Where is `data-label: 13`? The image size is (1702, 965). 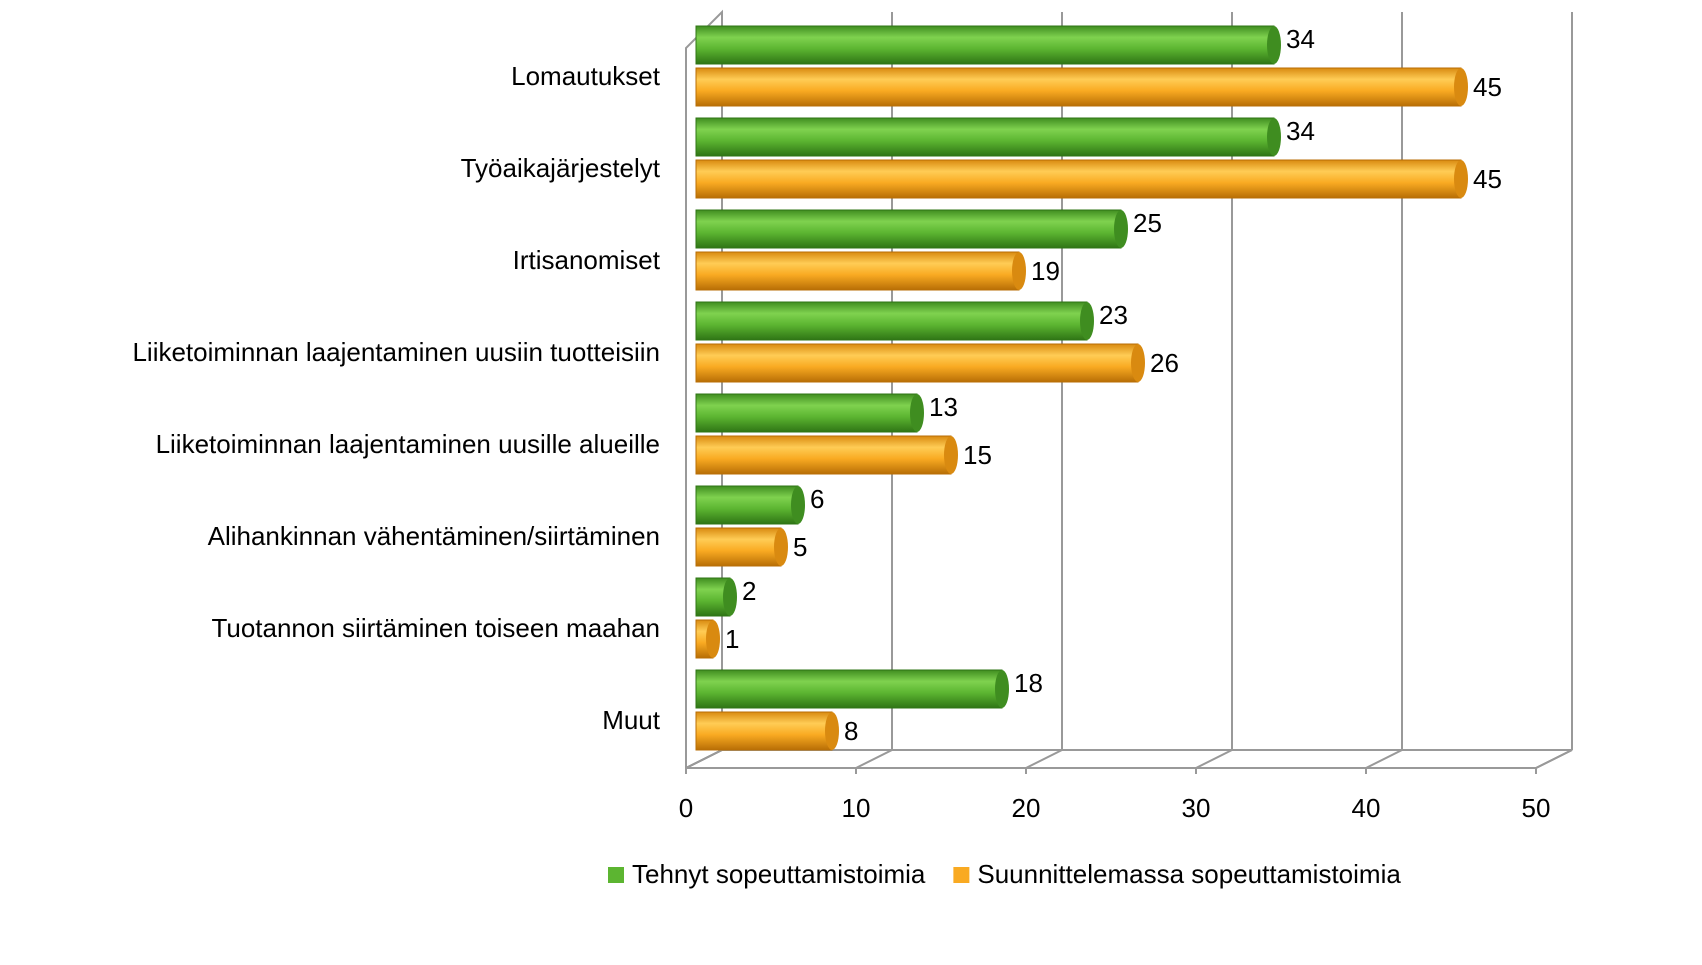 data-label: 13 is located at coordinates (943, 407).